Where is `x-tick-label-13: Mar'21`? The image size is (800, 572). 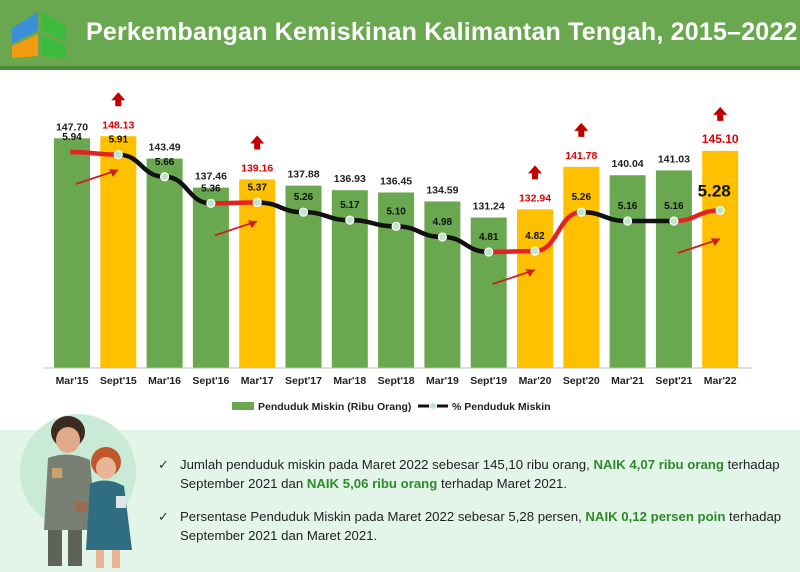
x-tick-label-13: Mar'21 is located at coordinates (627, 381).